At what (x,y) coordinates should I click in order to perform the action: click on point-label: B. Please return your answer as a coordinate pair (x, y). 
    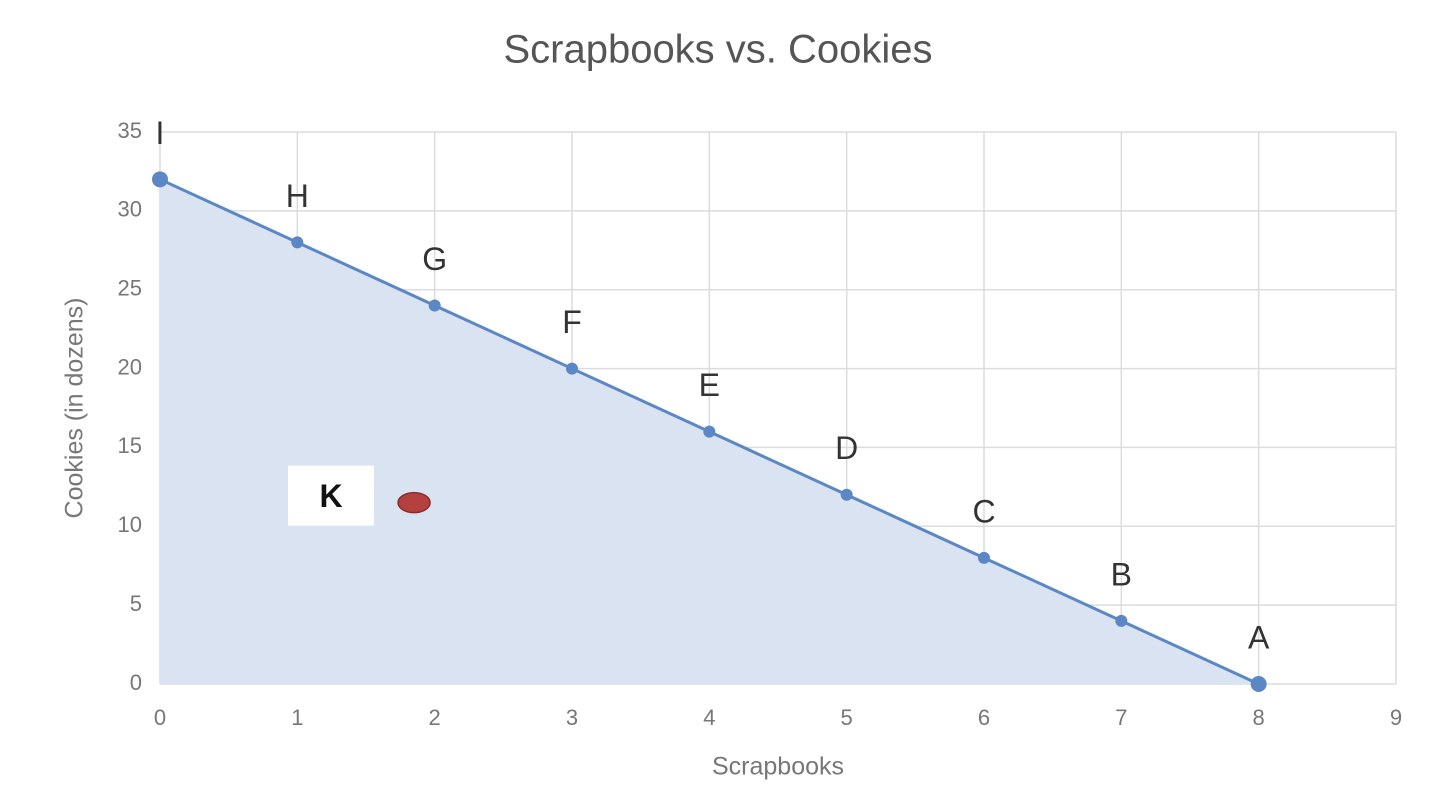
    Looking at the image, I should click on (1121, 574).